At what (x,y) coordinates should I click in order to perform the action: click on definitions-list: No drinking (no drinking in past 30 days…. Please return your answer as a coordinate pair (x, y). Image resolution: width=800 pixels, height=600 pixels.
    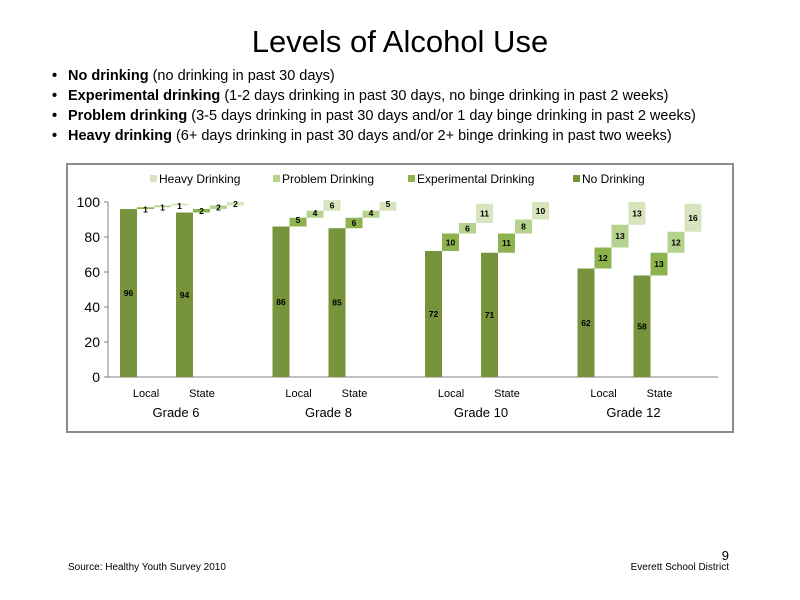
    Looking at the image, I should click on (374, 106).